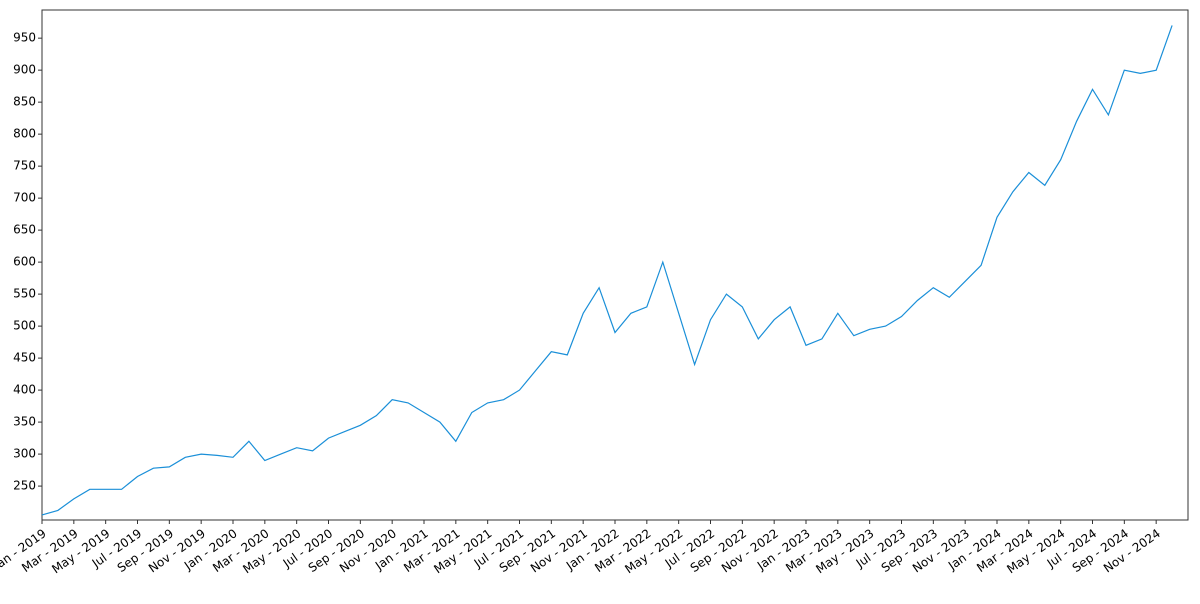 The image size is (1200, 604). I want to click on y-tick-label: 900, so click(24, 70).